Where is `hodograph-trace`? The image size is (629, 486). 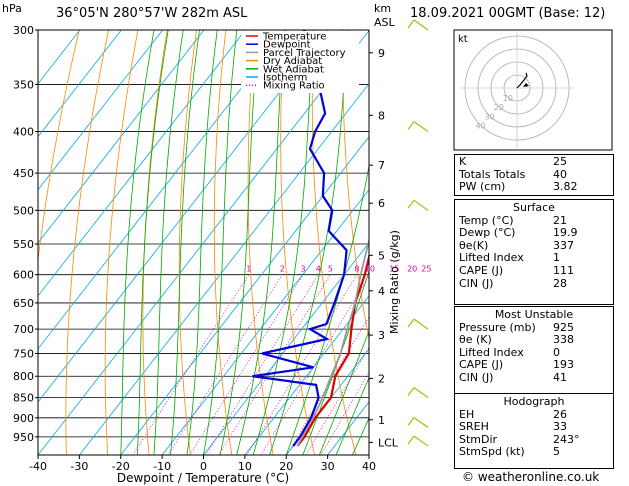 hodograph-trace is located at coordinates (522, 80).